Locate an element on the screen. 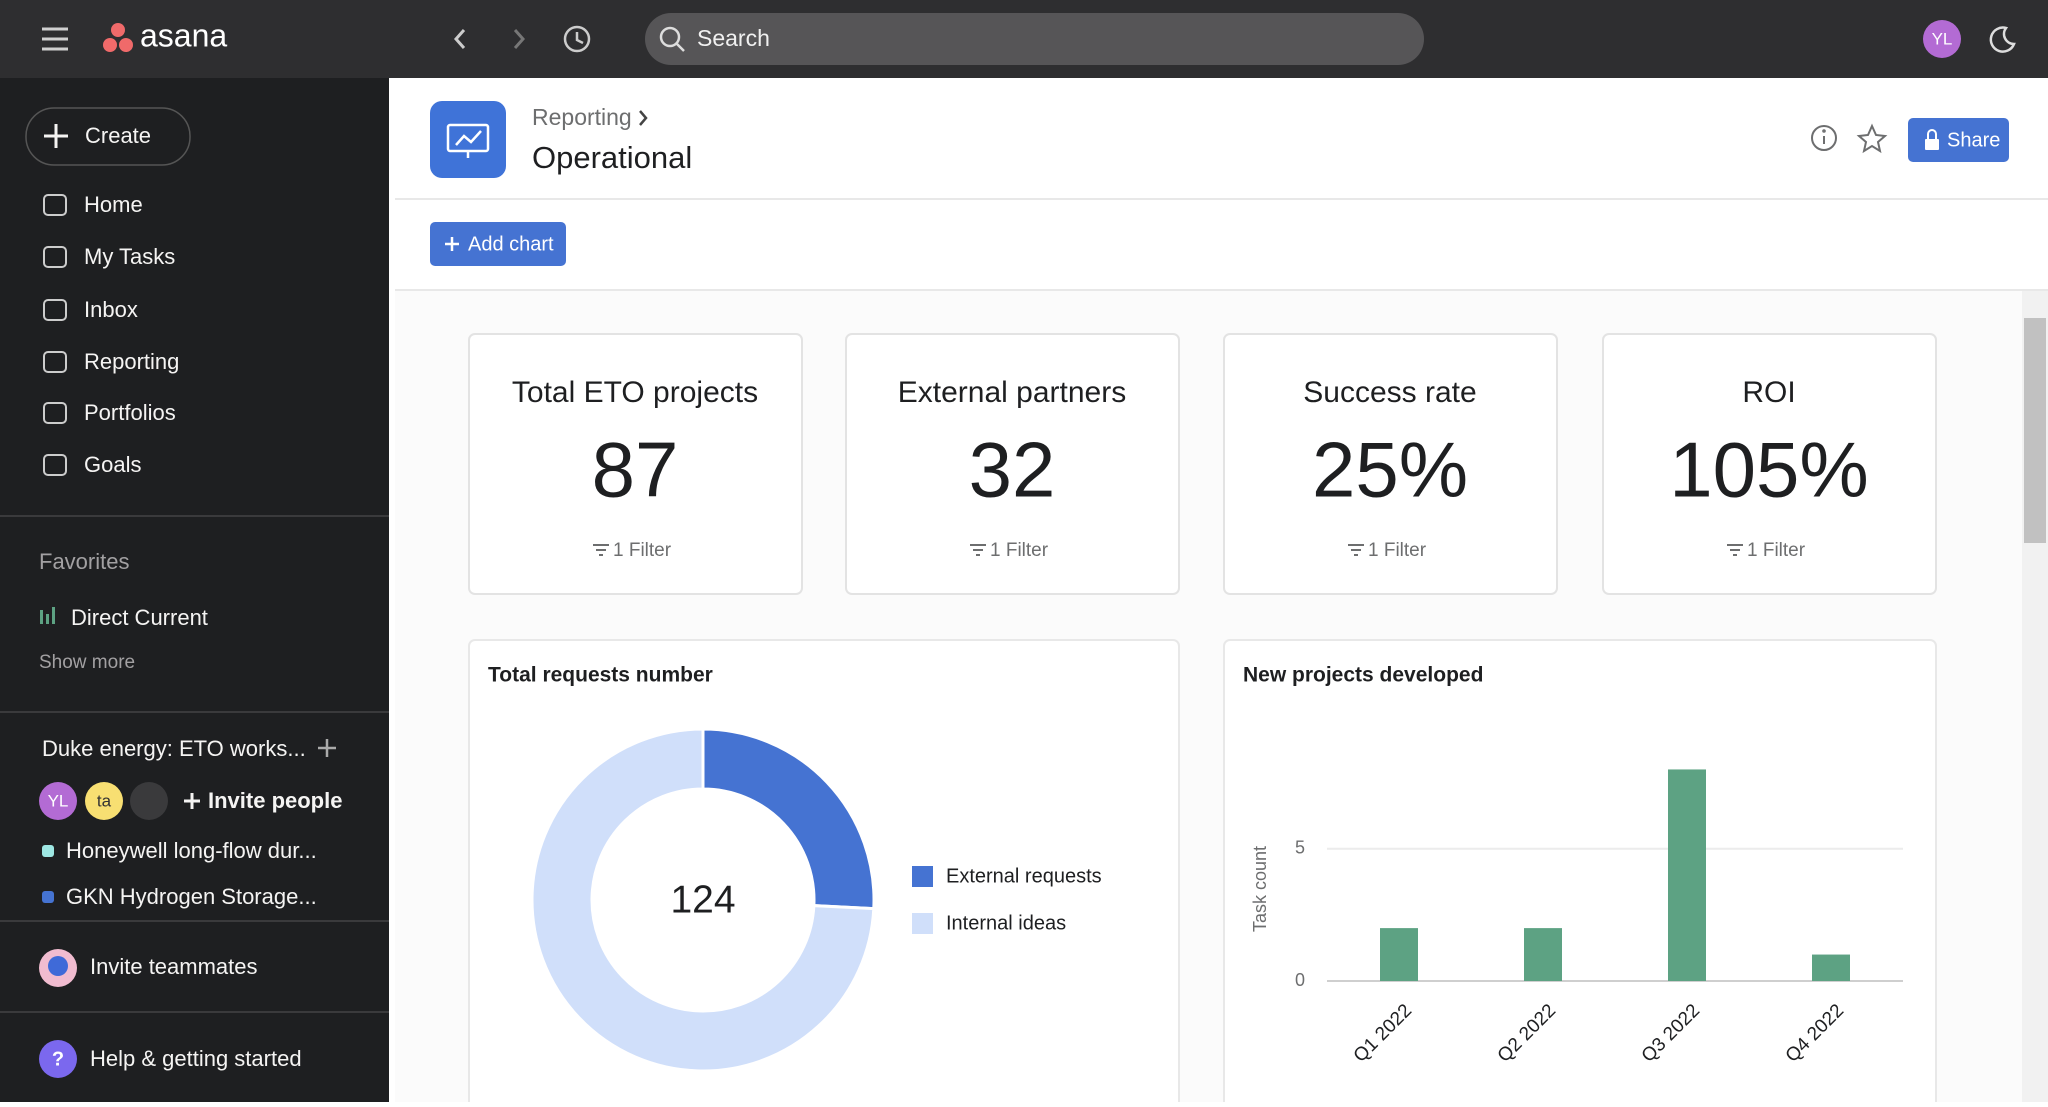  invite-icon-figure is located at coordinates (58, 966).